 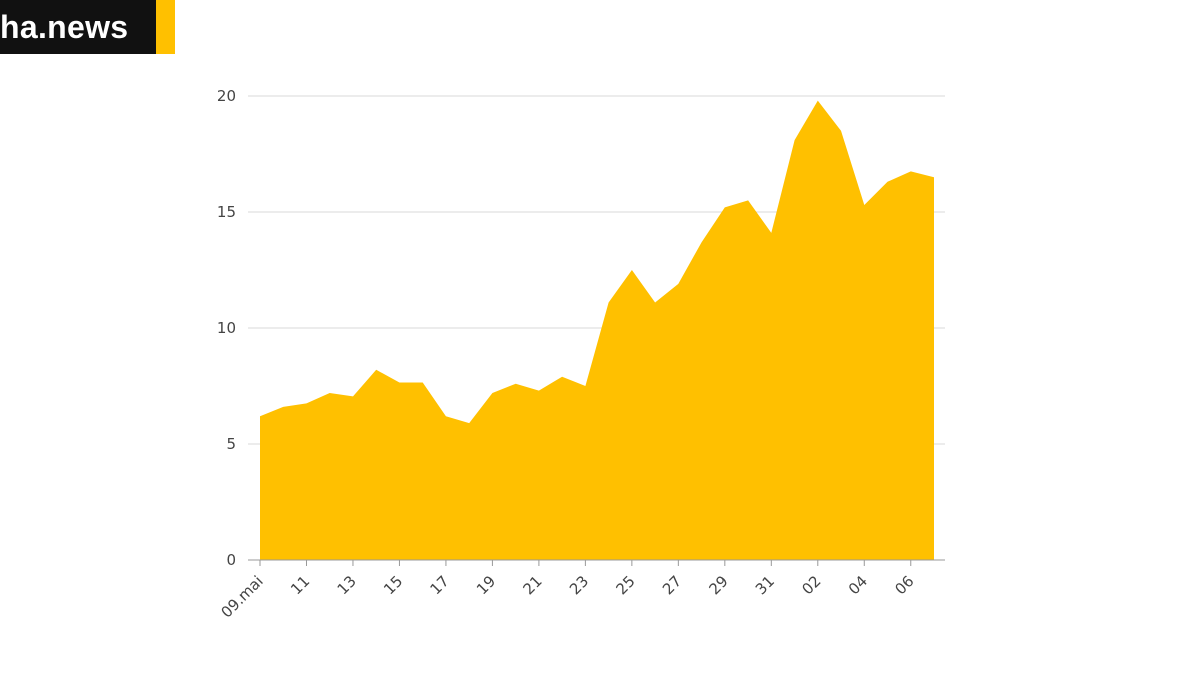 What do you see at coordinates (78, 27) in the screenshot?
I see `brand-name: ha.news` at bounding box center [78, 27].